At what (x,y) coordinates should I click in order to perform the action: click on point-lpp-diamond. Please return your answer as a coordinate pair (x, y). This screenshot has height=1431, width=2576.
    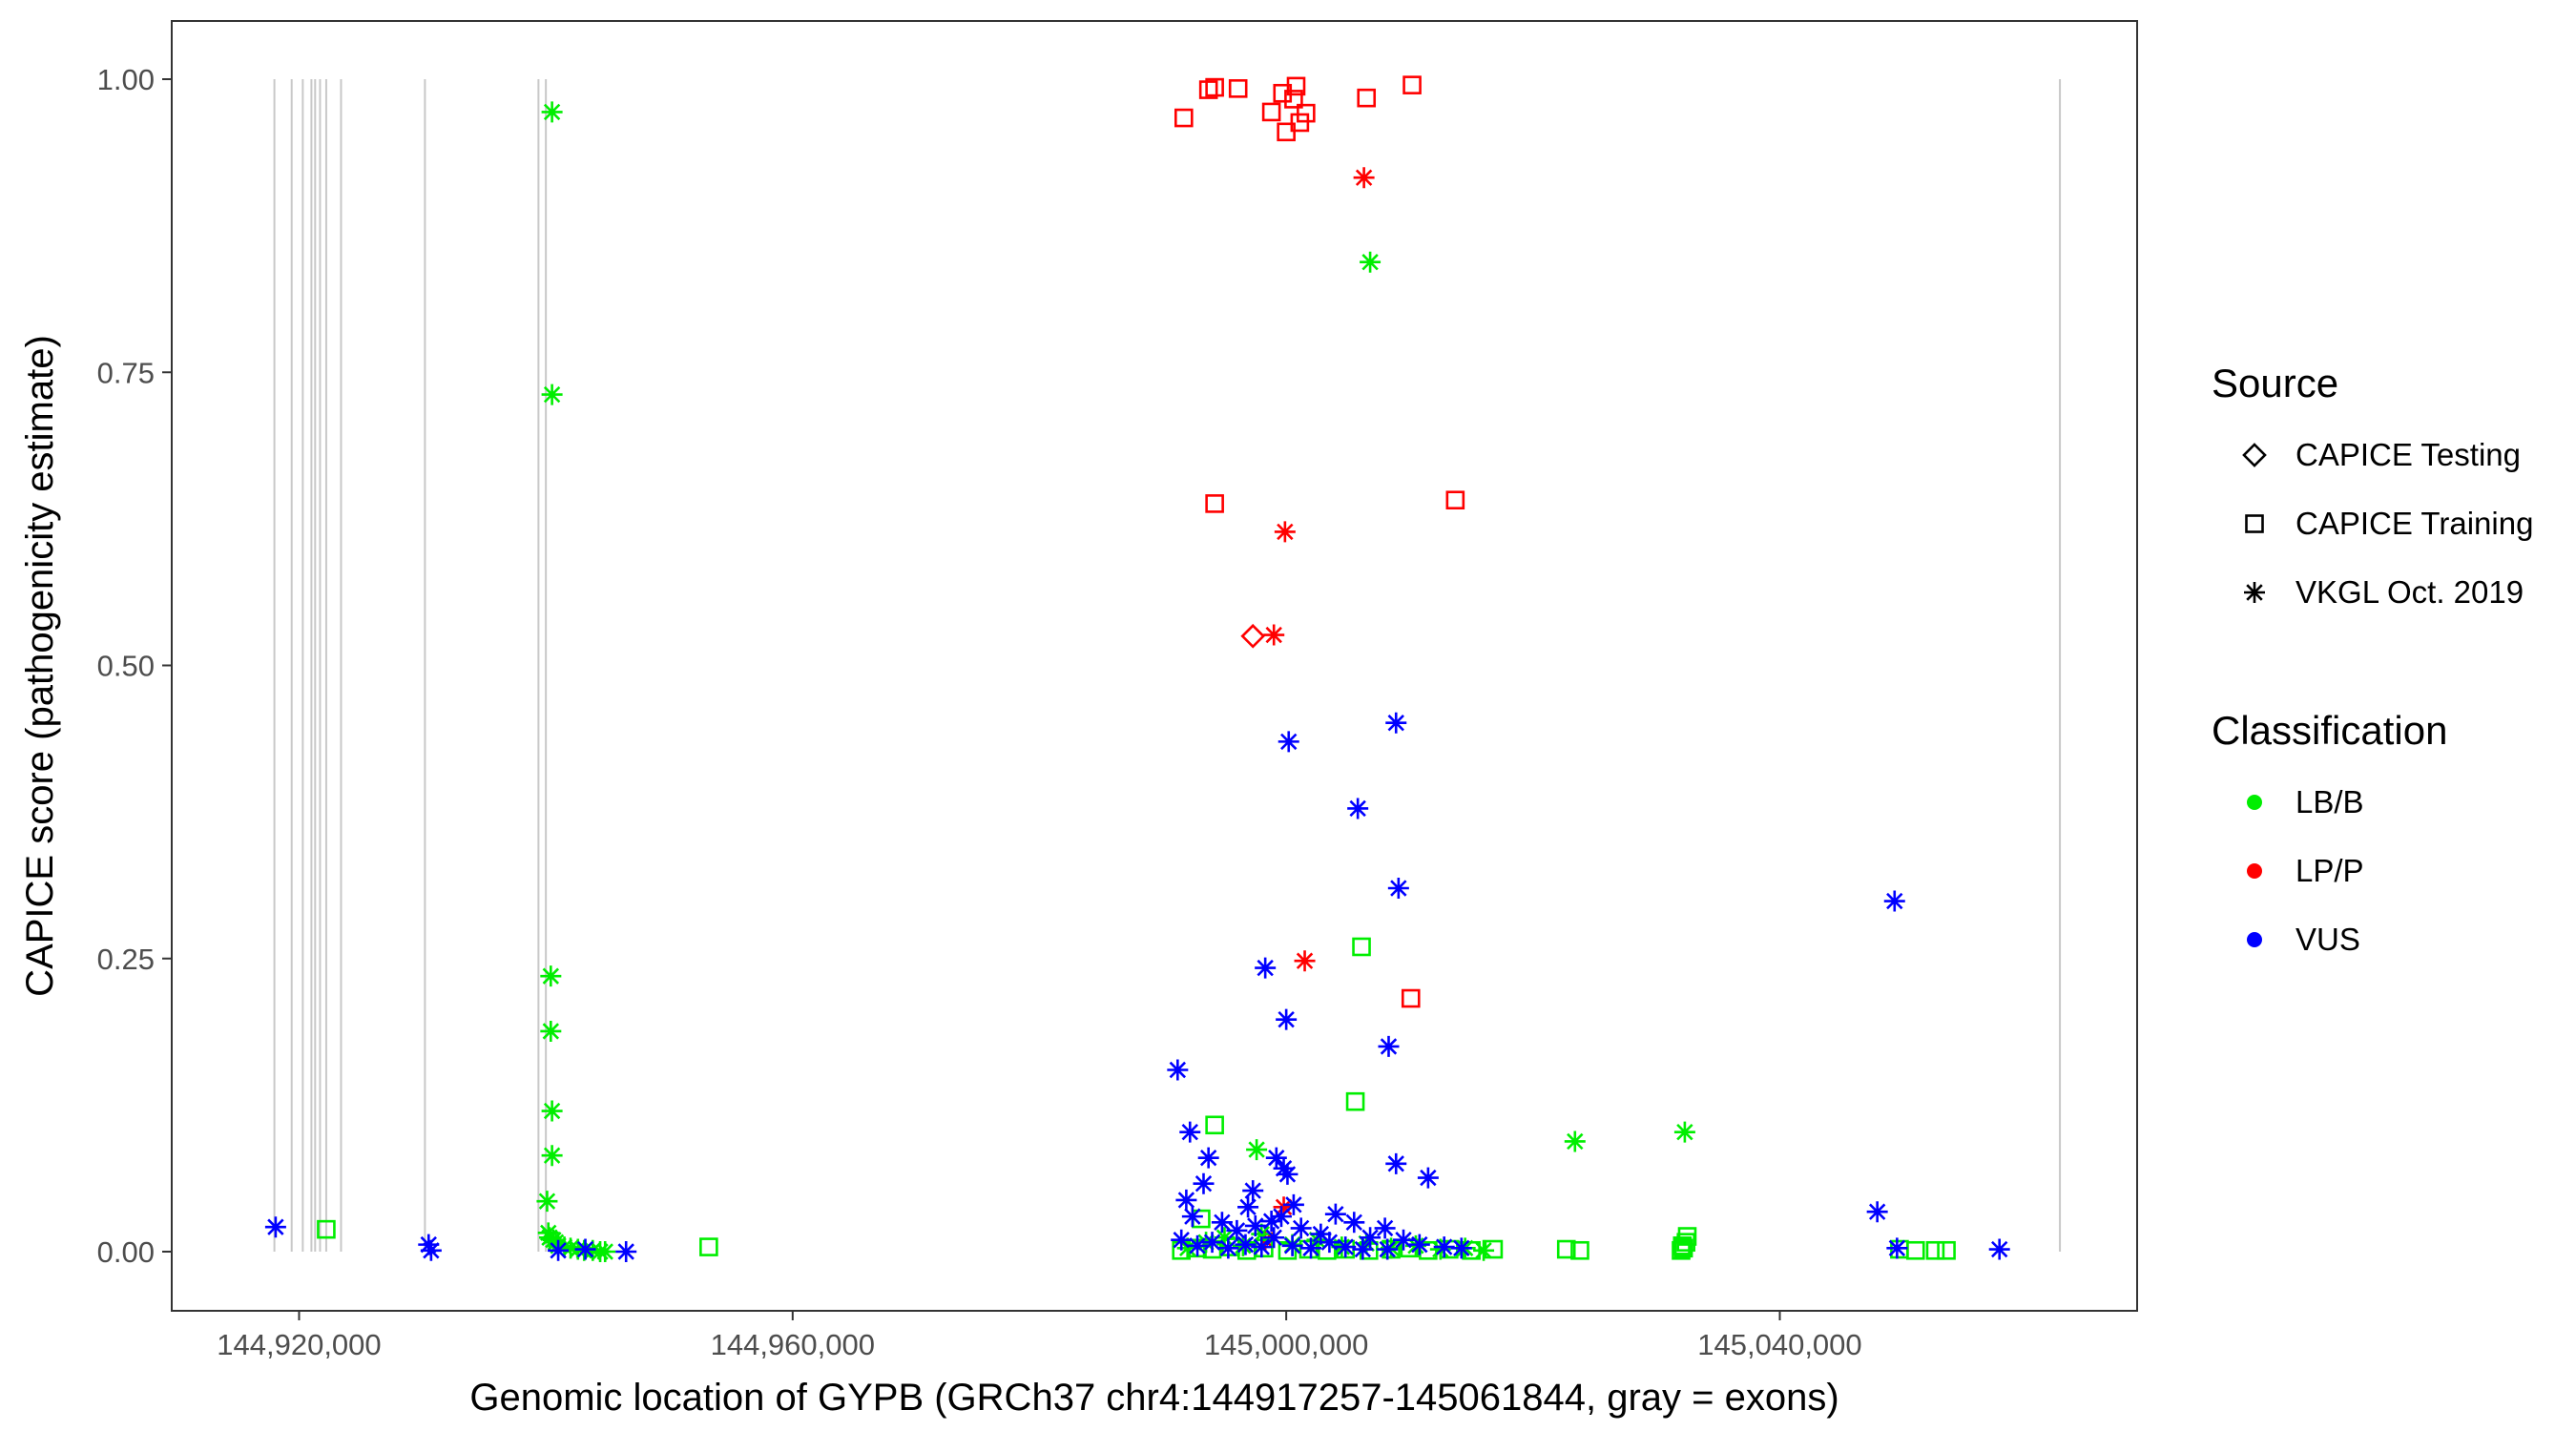
    Looking at the image, I should click on (1253, 636).